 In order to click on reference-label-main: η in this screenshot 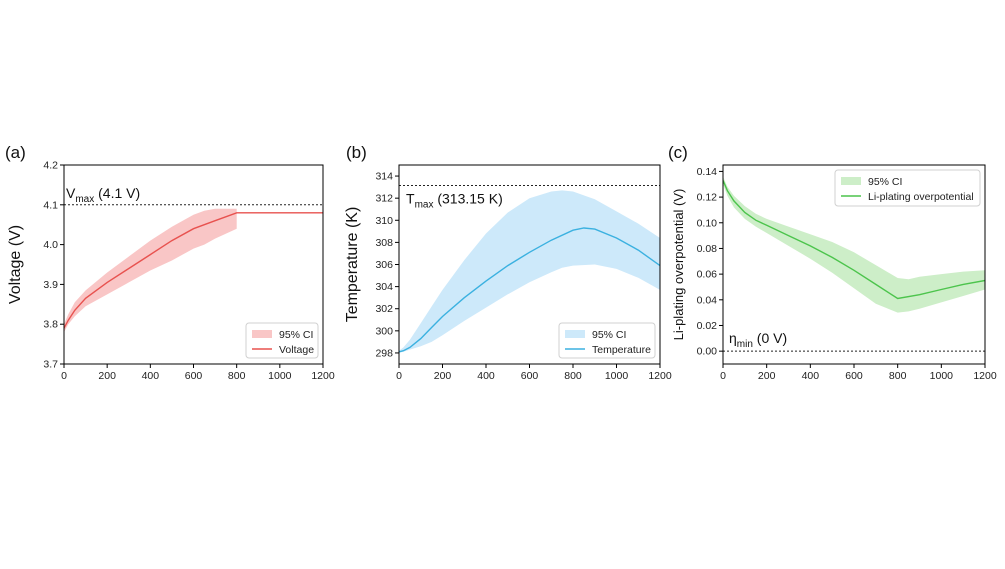, I will do `click(733, 338)`.